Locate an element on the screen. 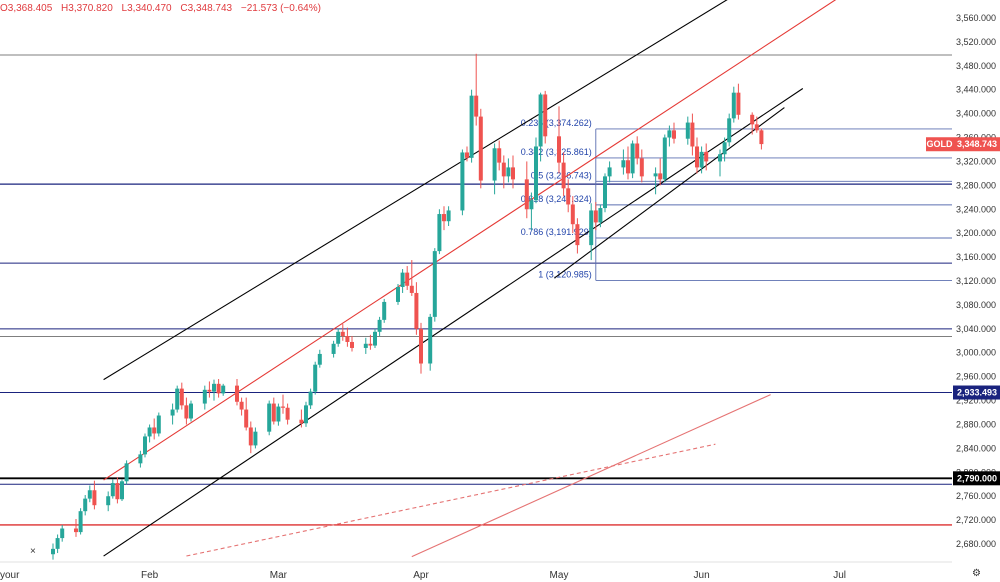 The width and height of the screenshot is (1000, 582). time-axis: Feb Mar Apr May Jun Jul is located at coordinates (476, 571).